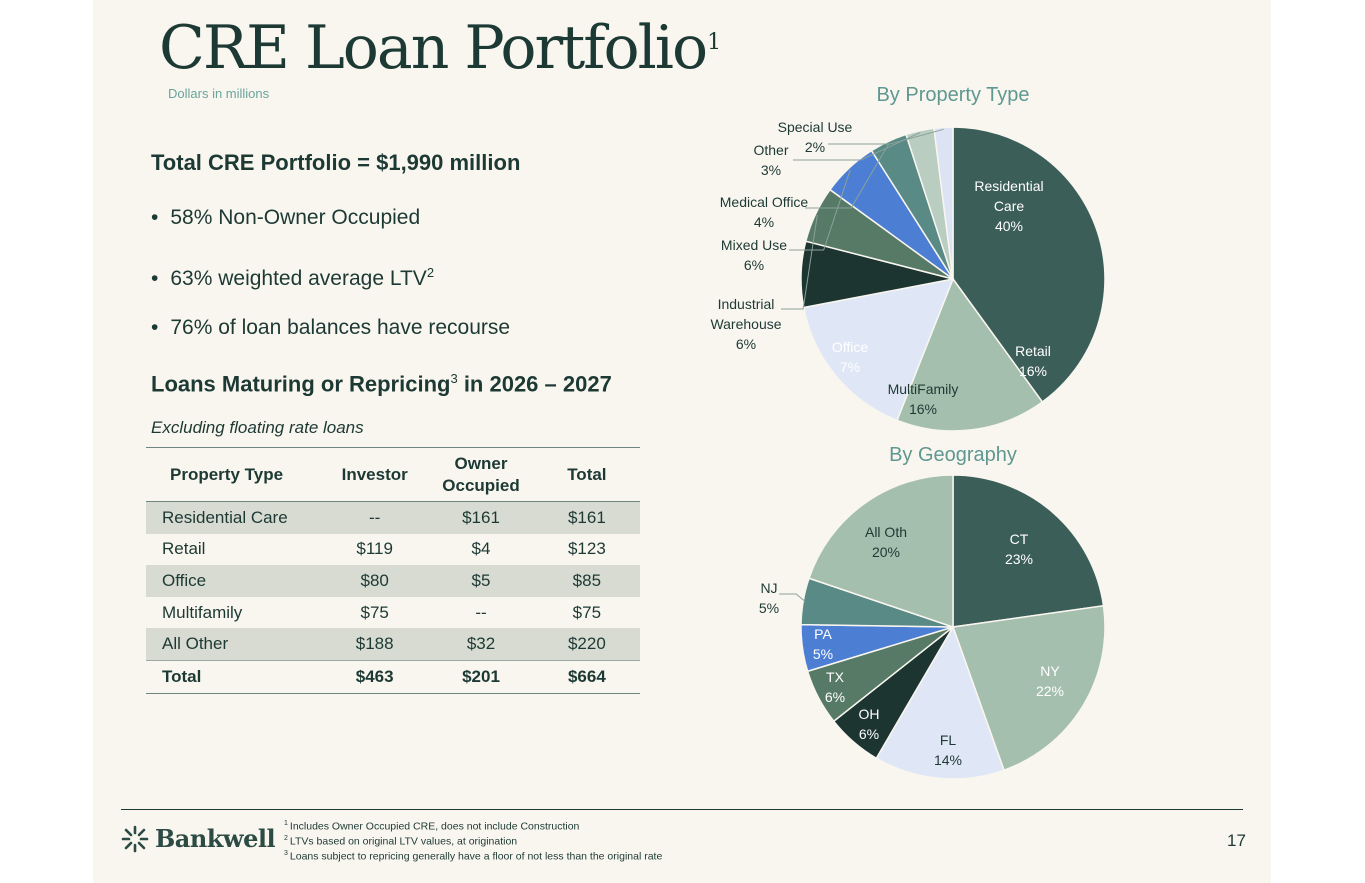 The height and width of the screenshot is (883, 1365). I want to click on slice-label-medical-office: Medical Office 4%, so click(764, 212).